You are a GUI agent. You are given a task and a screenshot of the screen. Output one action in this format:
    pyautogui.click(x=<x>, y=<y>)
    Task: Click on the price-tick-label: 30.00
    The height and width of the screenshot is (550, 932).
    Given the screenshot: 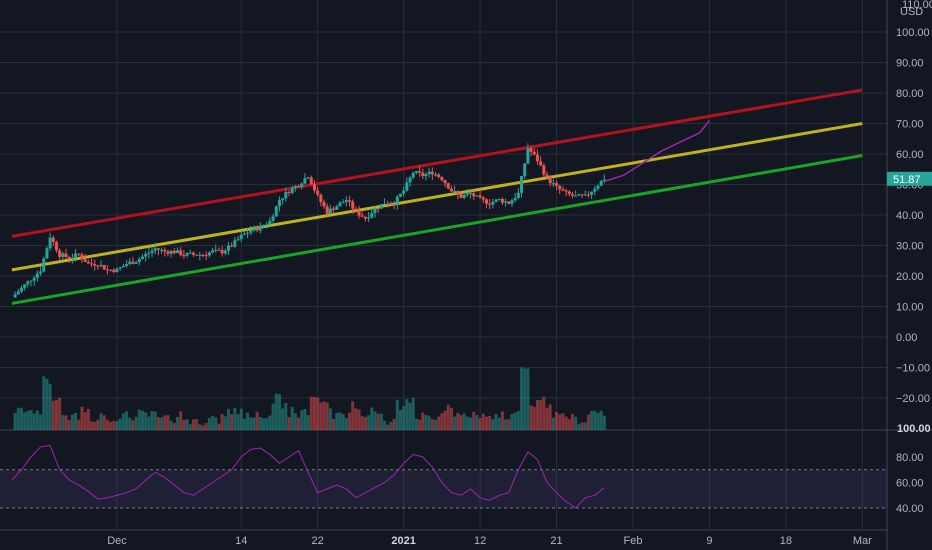 What is the action you would take?
    pyautogui.click(x=910, y=247)
    